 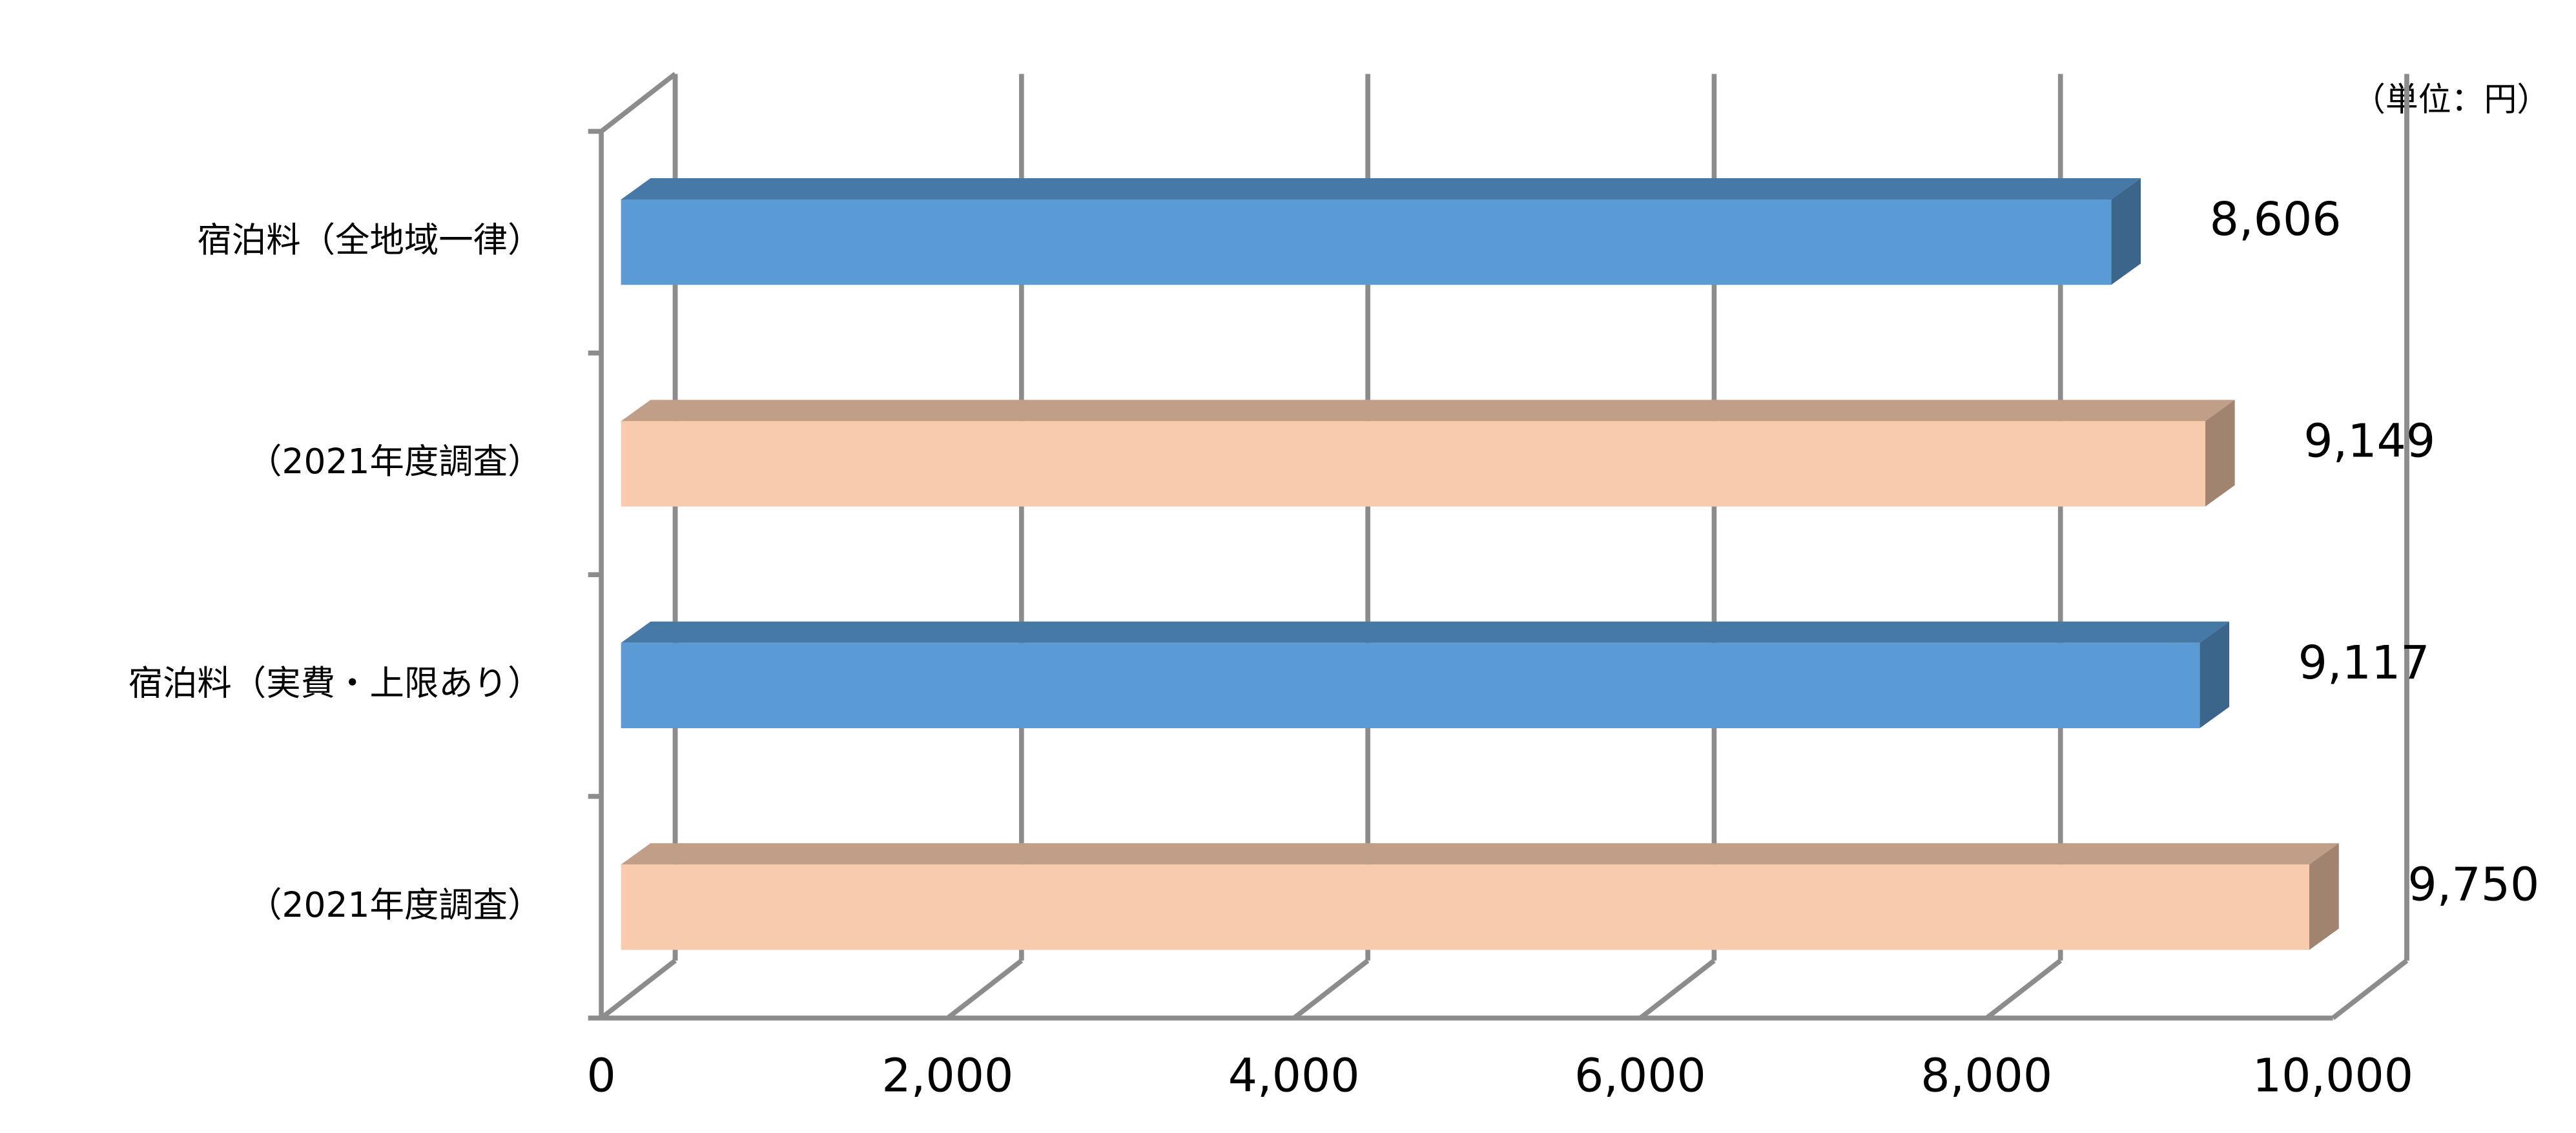 What do you see at coordinates (2473, 884) in the screenshot?
I see `value-label: 9,750` at bounding box center [2473, 884].